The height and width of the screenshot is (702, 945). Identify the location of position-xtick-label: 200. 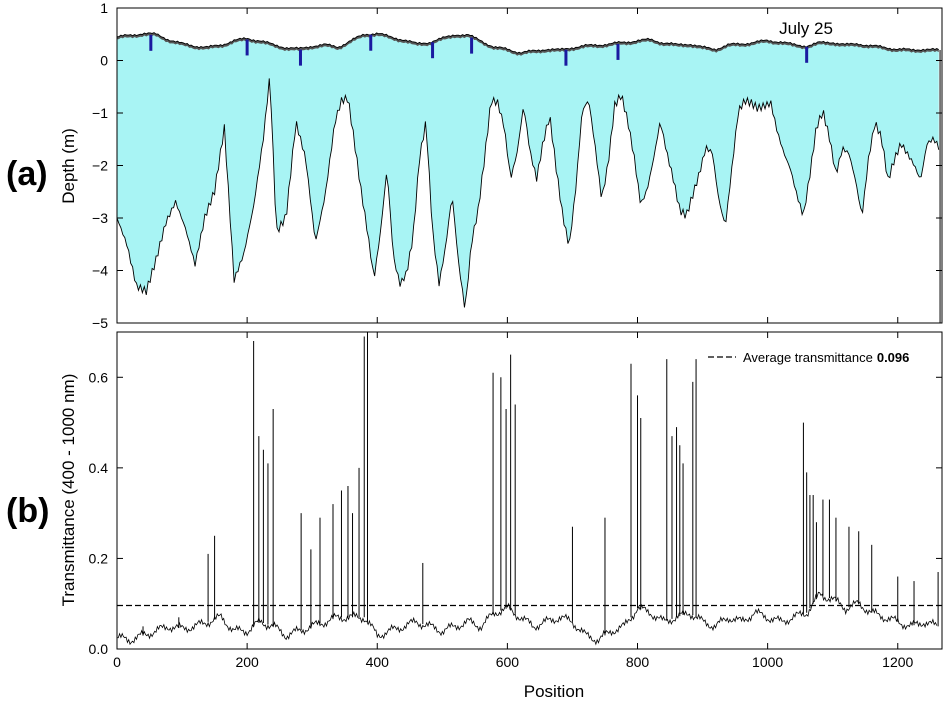
(247, 662).